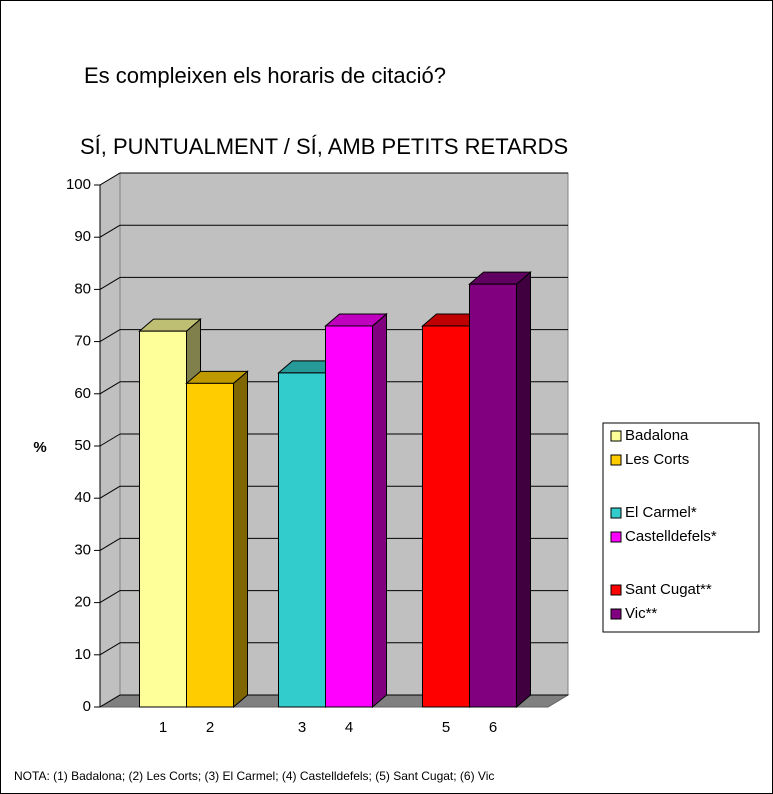 The height and width of the screenshot is (794, 773). What do you see at coordinates (78, 184) in the screenshot?
I see `y-tick-label: 100` at bounding box center [78, 184].